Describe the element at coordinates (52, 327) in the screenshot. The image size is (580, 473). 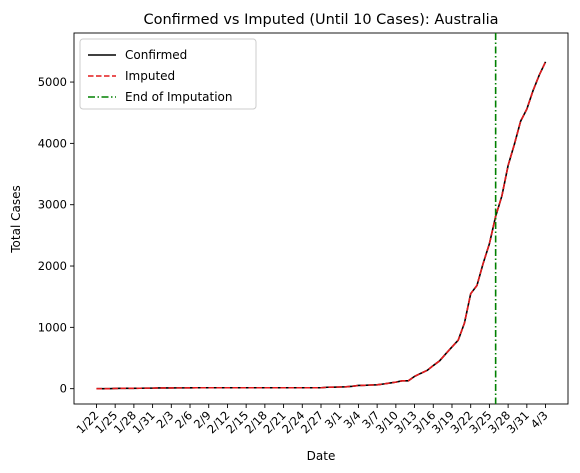
I see `y-tick-label: 1000` at that location.